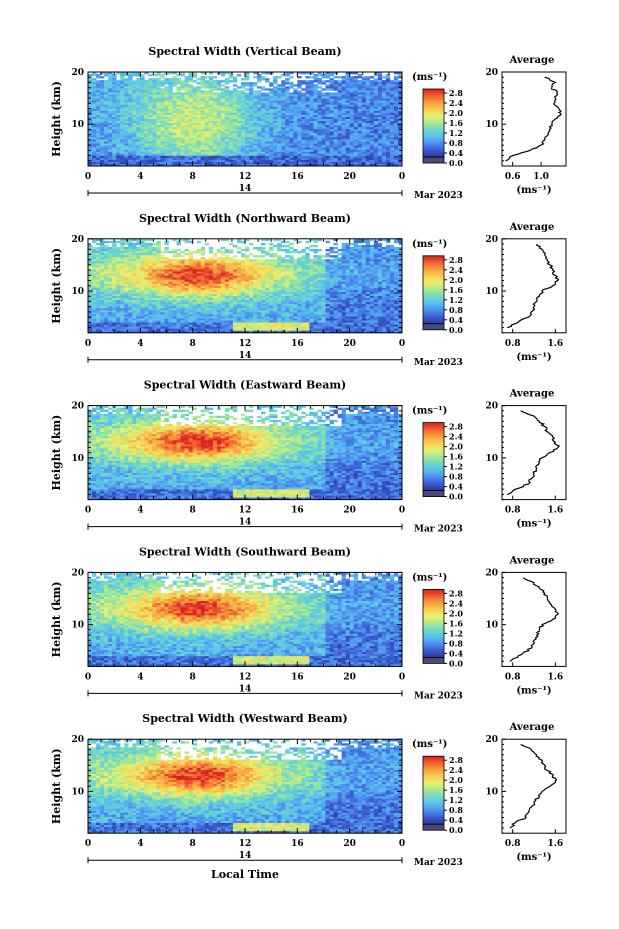 This screenshot has width=619, height=929. I want to click on average-x-axis-label: (ms⁻¹), so click(533, 190).